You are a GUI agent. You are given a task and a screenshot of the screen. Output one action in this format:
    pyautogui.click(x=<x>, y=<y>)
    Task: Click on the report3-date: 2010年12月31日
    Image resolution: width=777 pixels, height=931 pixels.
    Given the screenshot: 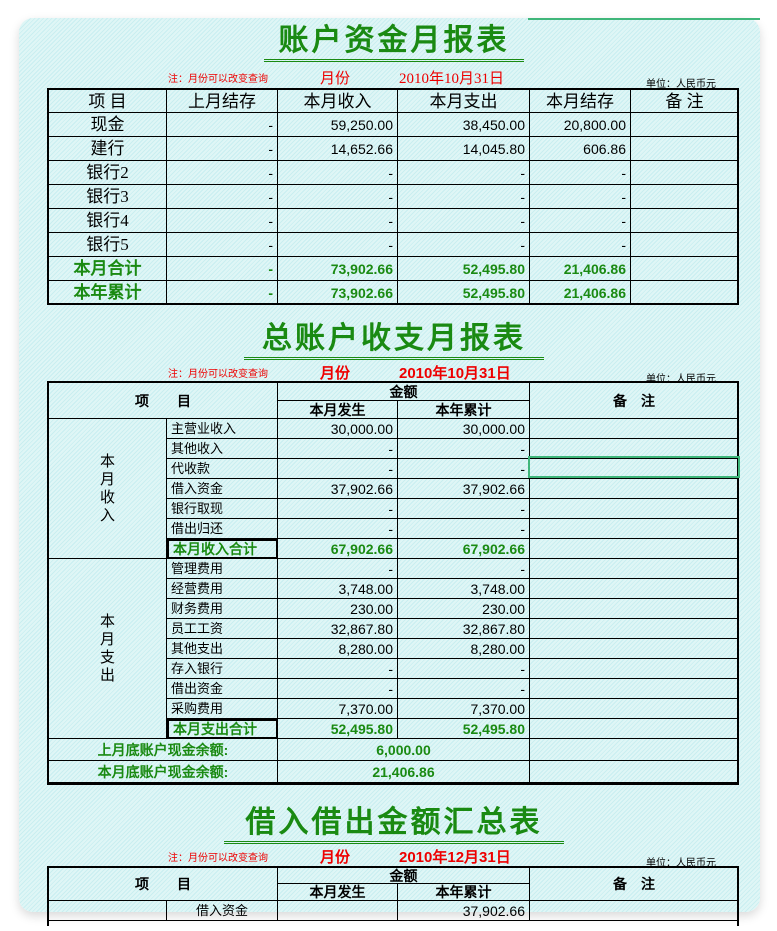 What is the action you would take?
    pyautogui.click(x=455, y=857)
    